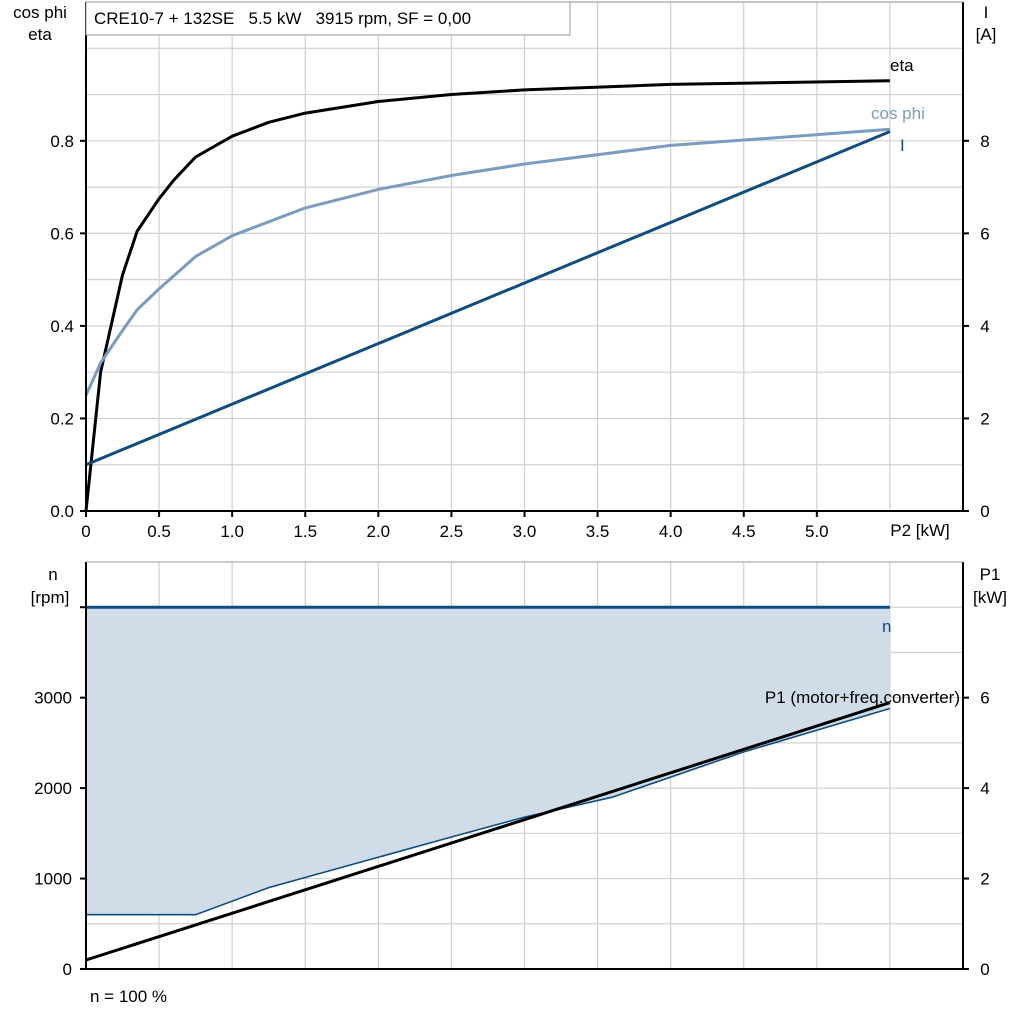 The height and width of the screenshot is (1024, 1024). What do you see at coordinates (232, 531) in the screenshot?
I see `x-tick-label: 1.0` at bounding box center [232, 531].